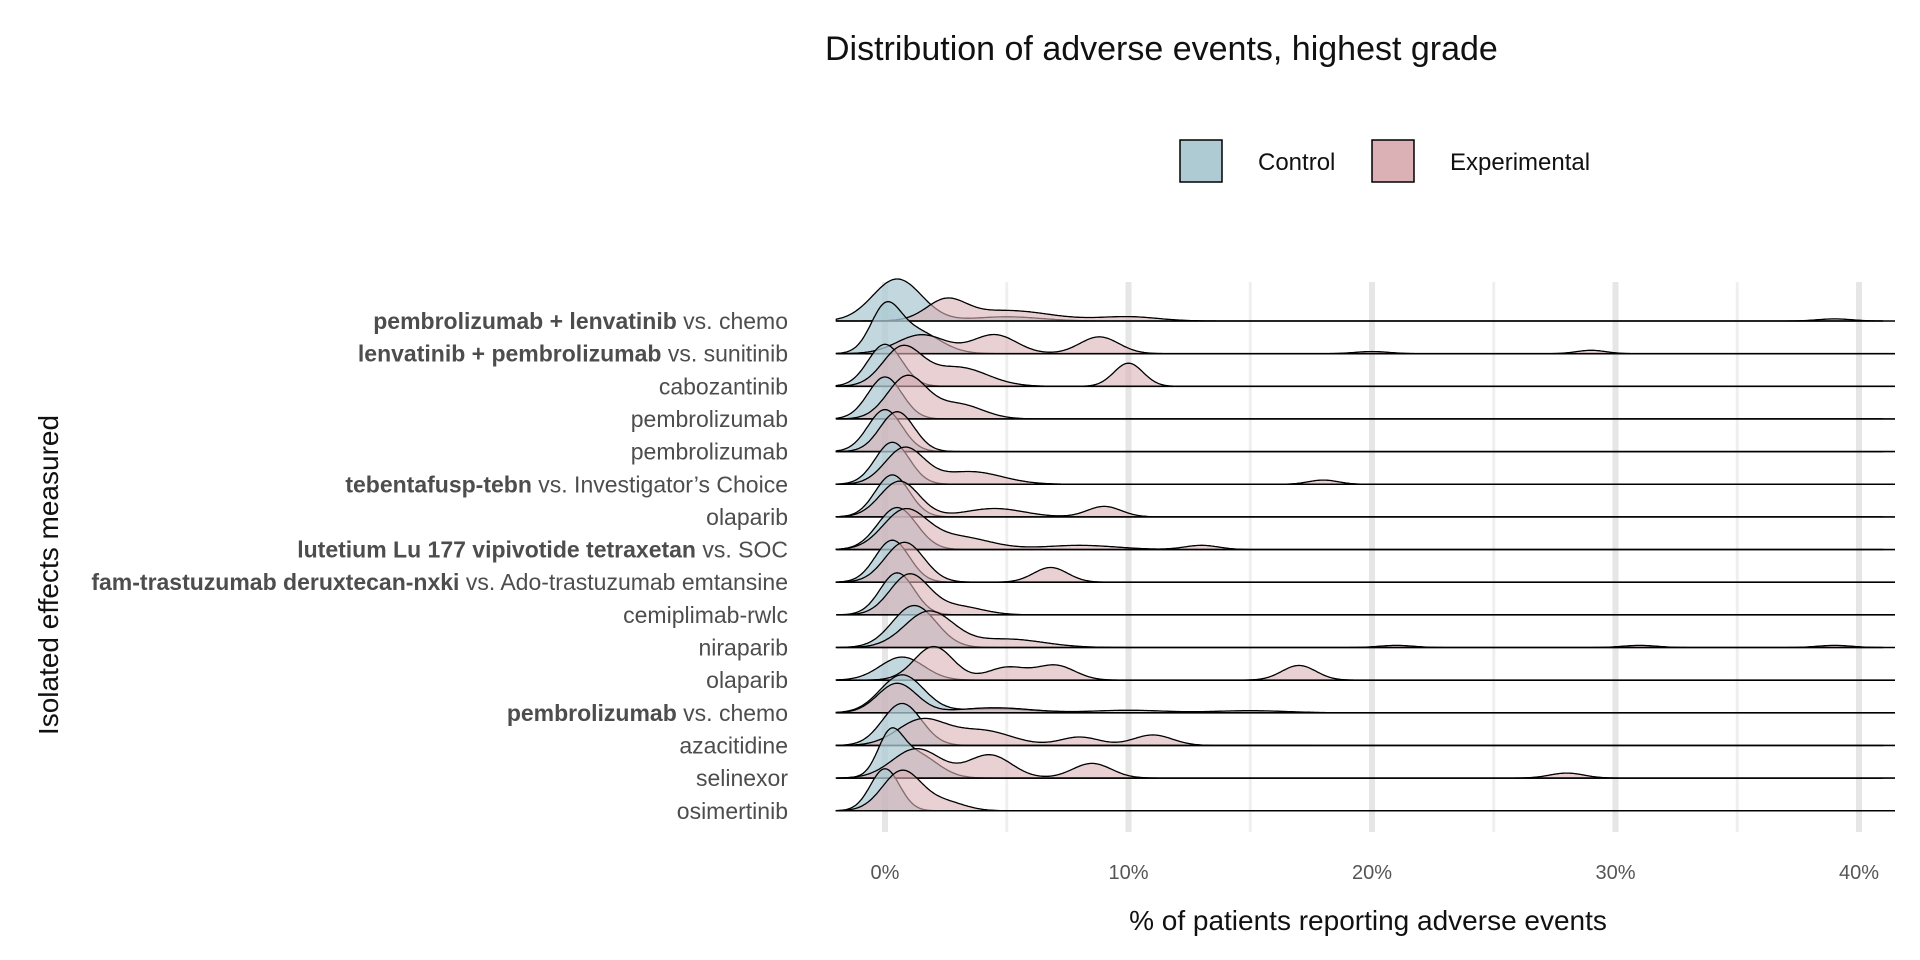  Describe the element at coordinates (723, 386) in the screenshot. I see `row-label: cabozantinib` at that location.